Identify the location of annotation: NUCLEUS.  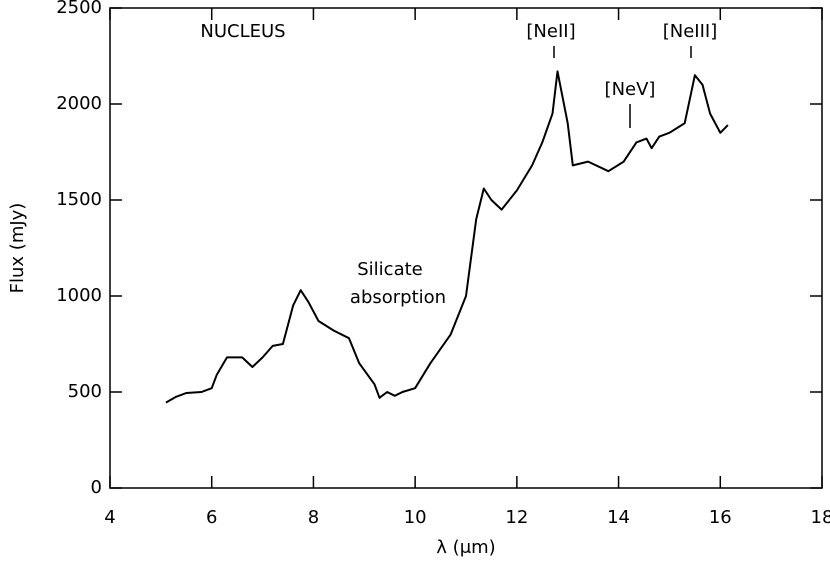
(242, 31).